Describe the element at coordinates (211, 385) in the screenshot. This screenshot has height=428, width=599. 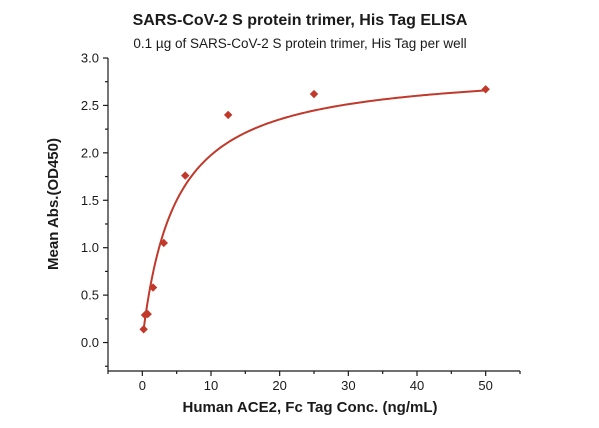
I see `x-tick-label: 10` at that location.